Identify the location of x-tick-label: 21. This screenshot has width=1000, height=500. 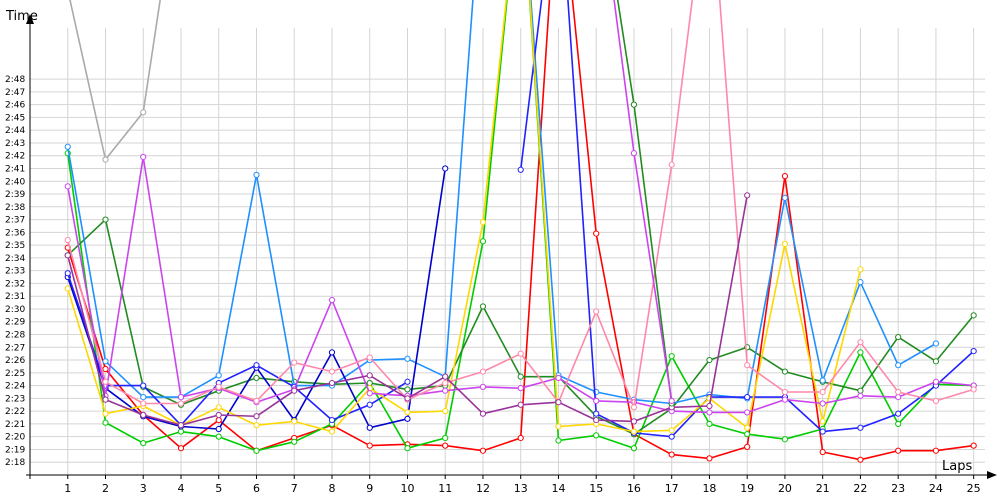
(823, 488).